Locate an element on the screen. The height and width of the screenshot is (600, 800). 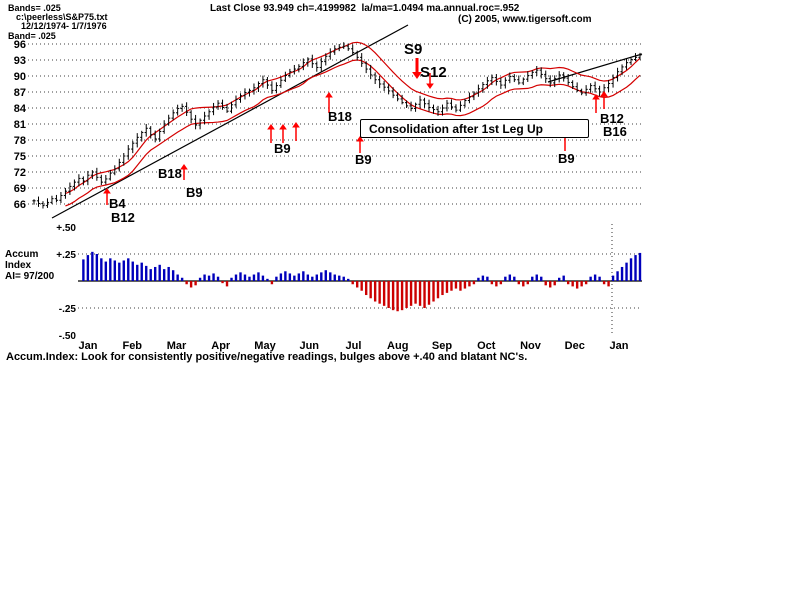
band-setting-label: Band= .025 is located at coordinates (32, 36).